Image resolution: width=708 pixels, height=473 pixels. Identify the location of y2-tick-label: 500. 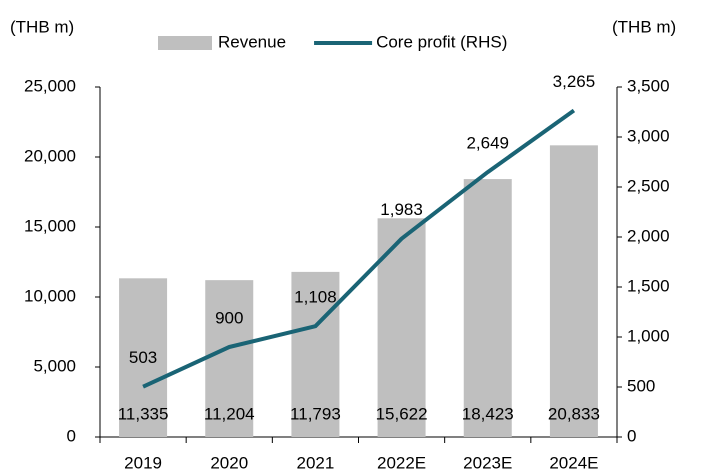
(641, 385).